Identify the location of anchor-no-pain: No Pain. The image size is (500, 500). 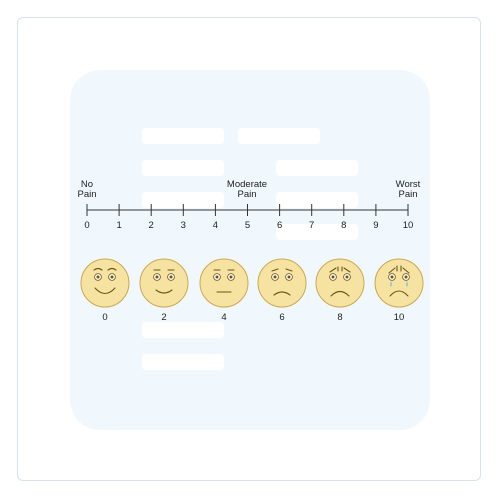
(86, 190).